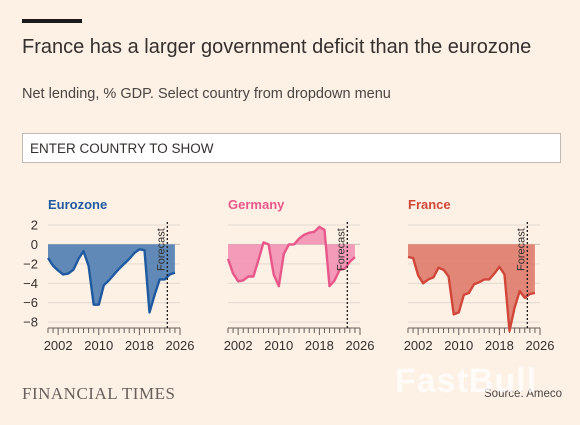 The height and width of the screenshot is (425, 580). I want to click on chart-panel-germany: Germany 2002 2010 2018 2026 Forecast, so click(299, 275).